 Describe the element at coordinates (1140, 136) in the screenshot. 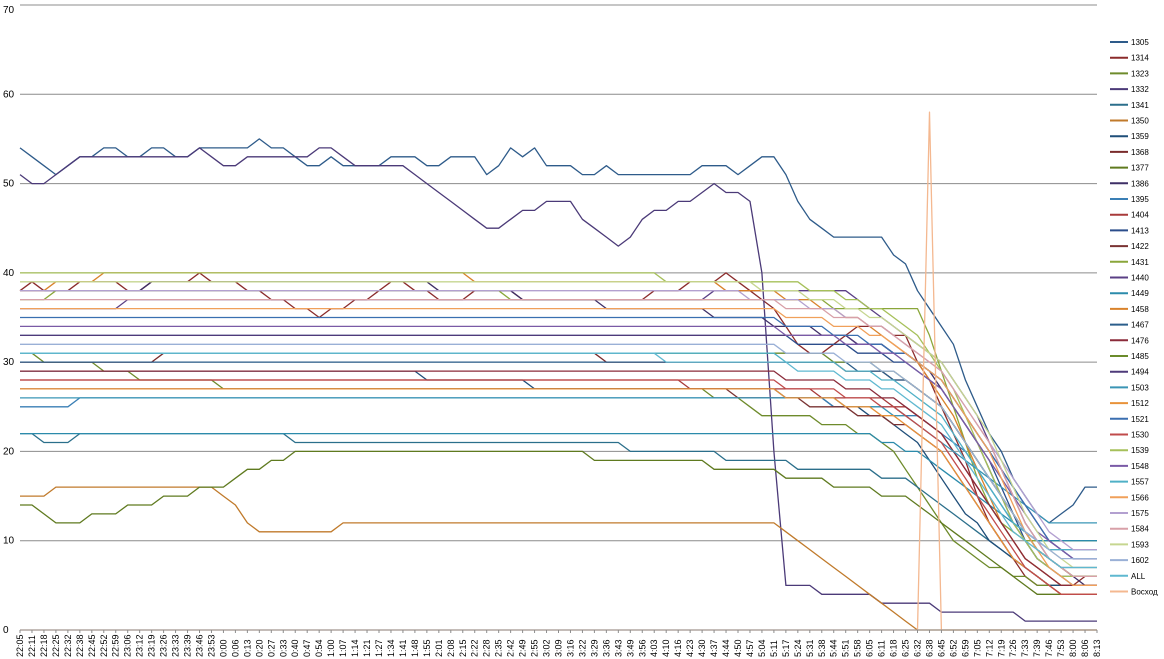

I see `legend-label: 1359` at that location.